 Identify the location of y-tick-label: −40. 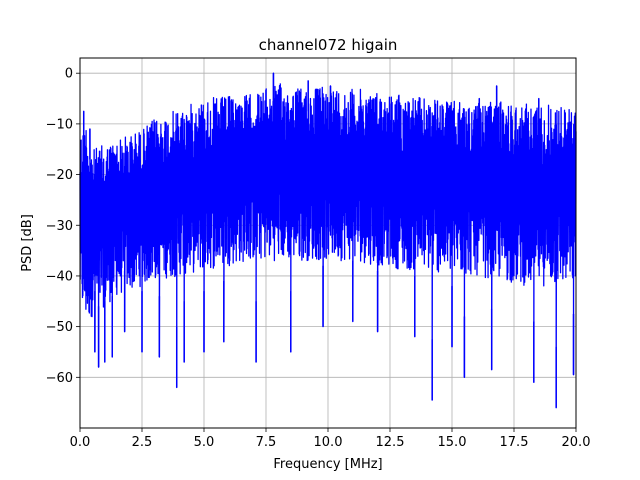
(59, 276).